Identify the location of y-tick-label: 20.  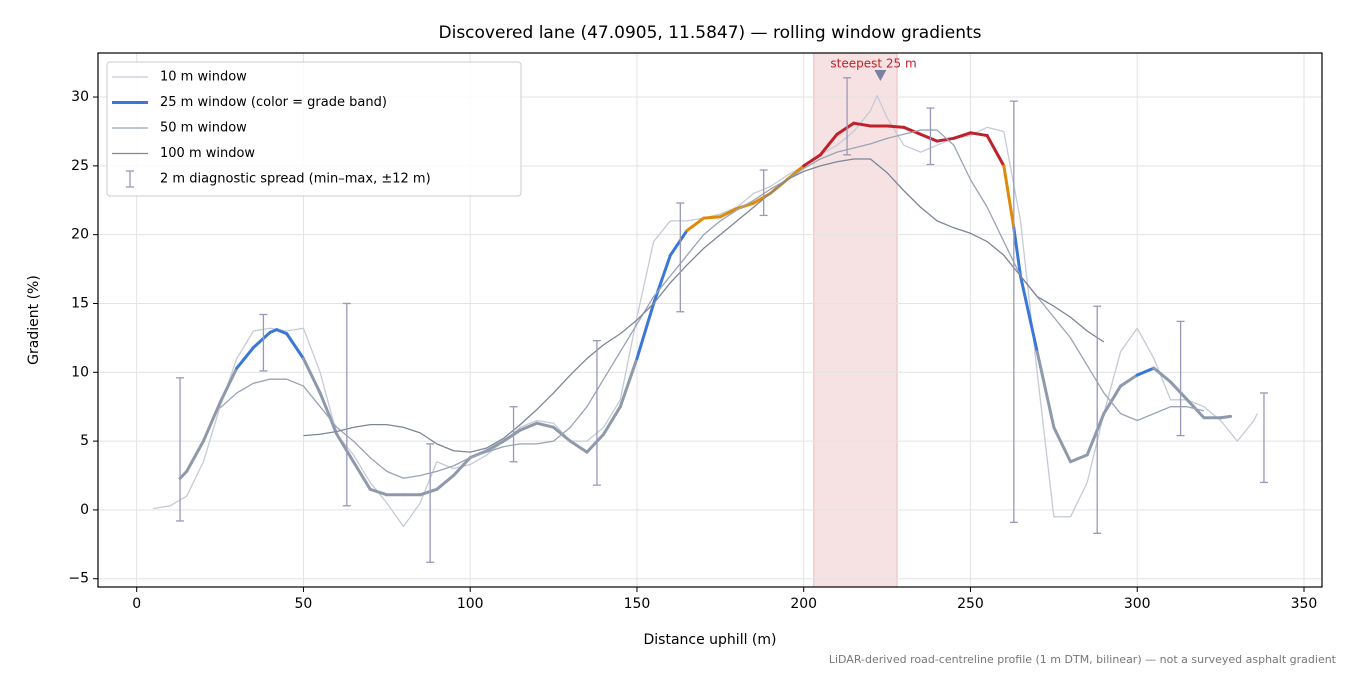
(80, 235).